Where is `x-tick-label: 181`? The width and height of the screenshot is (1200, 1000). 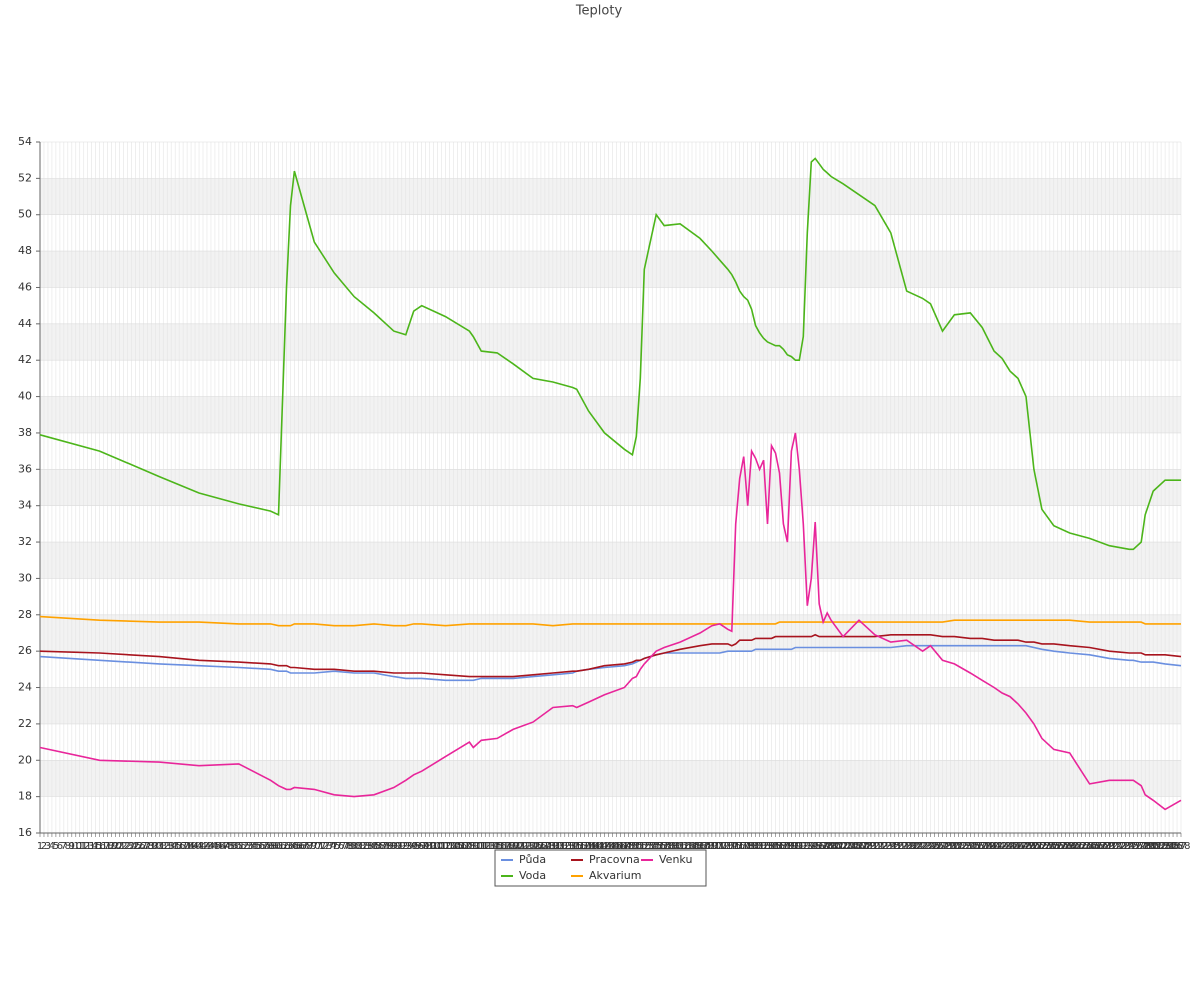
x-tick-label: 181 is located at coordinates (755, 846).